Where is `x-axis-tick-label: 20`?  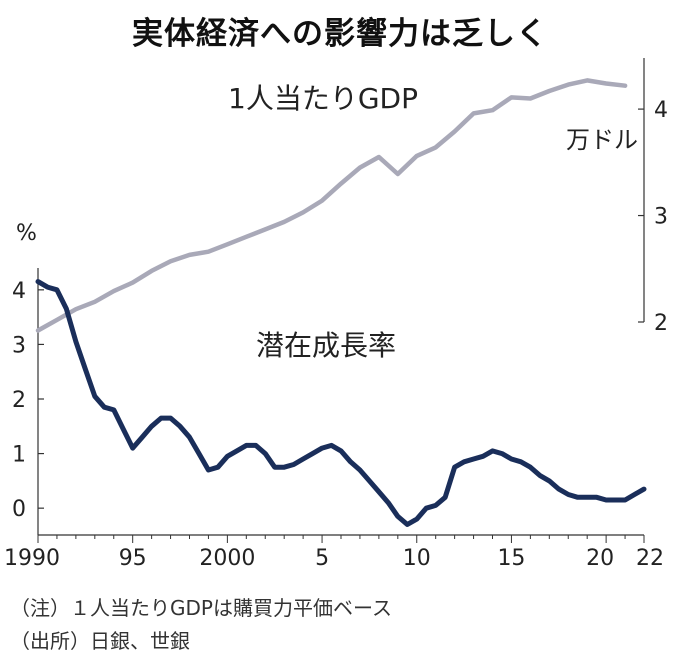
x-axis-tick-label: 20 is located at coordinates (600, 558).